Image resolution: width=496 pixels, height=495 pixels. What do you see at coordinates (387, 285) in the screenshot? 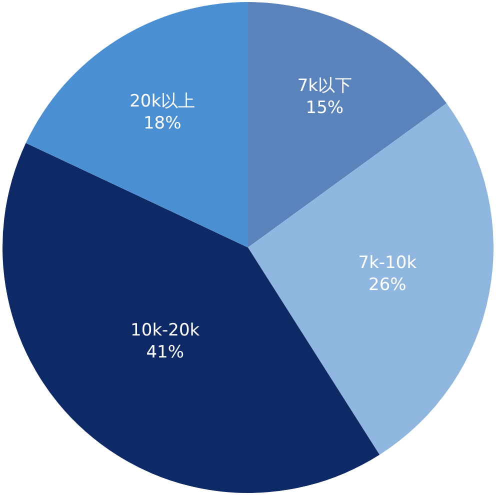
I see `data-label: 26%` at bounding box center [387, 285].